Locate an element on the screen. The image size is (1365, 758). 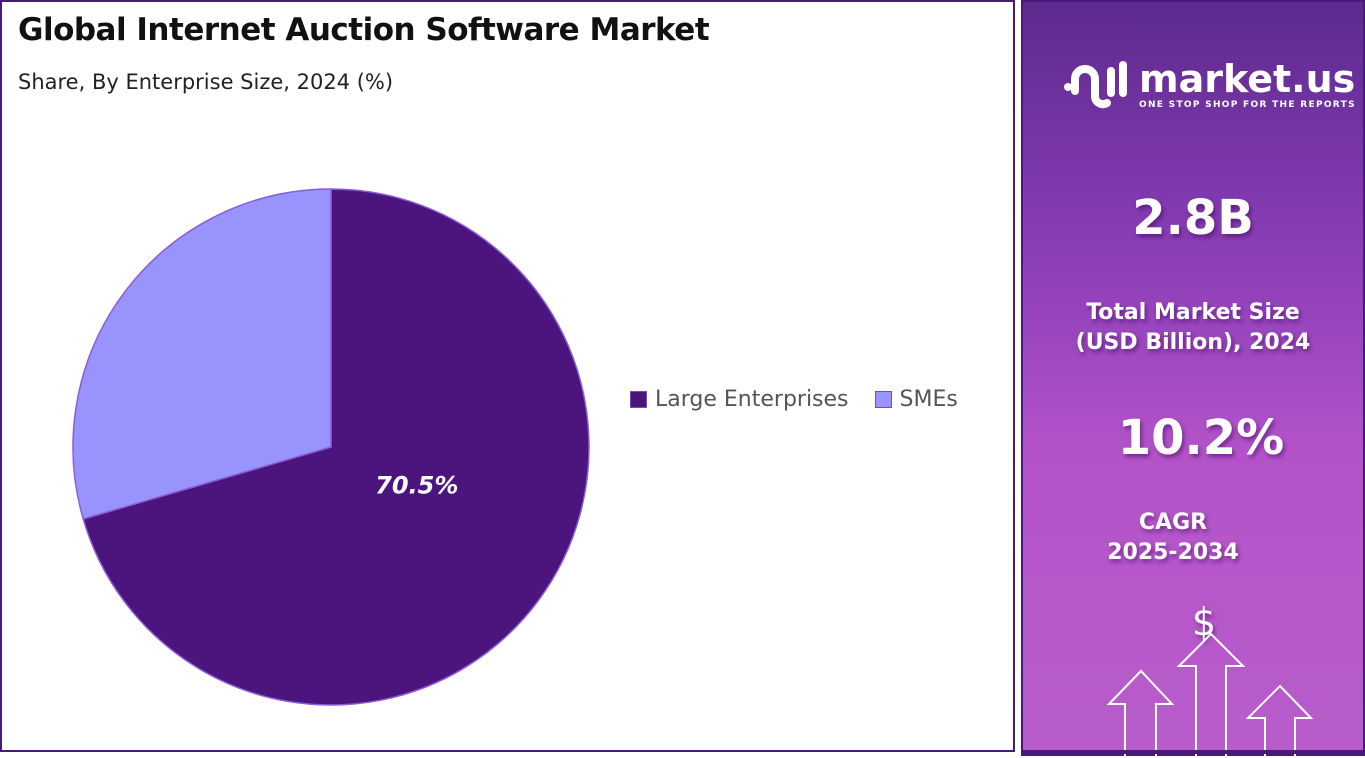
market-size-value: 2.8B is located at coordinates (1193, 218).